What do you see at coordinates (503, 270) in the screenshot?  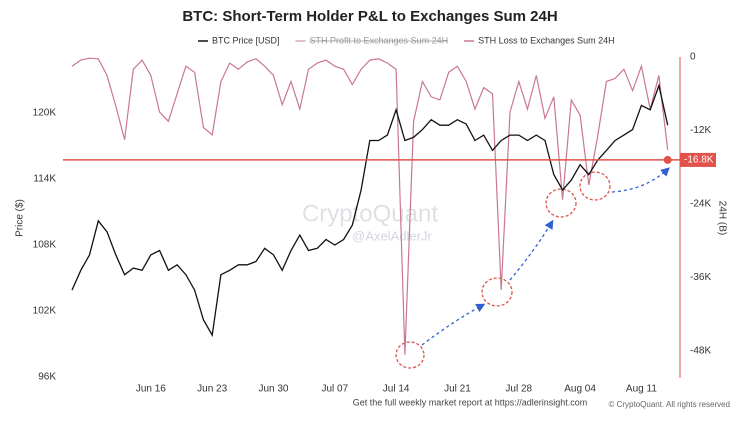 I see `highlight-circles` at bounding box center [503, 270].